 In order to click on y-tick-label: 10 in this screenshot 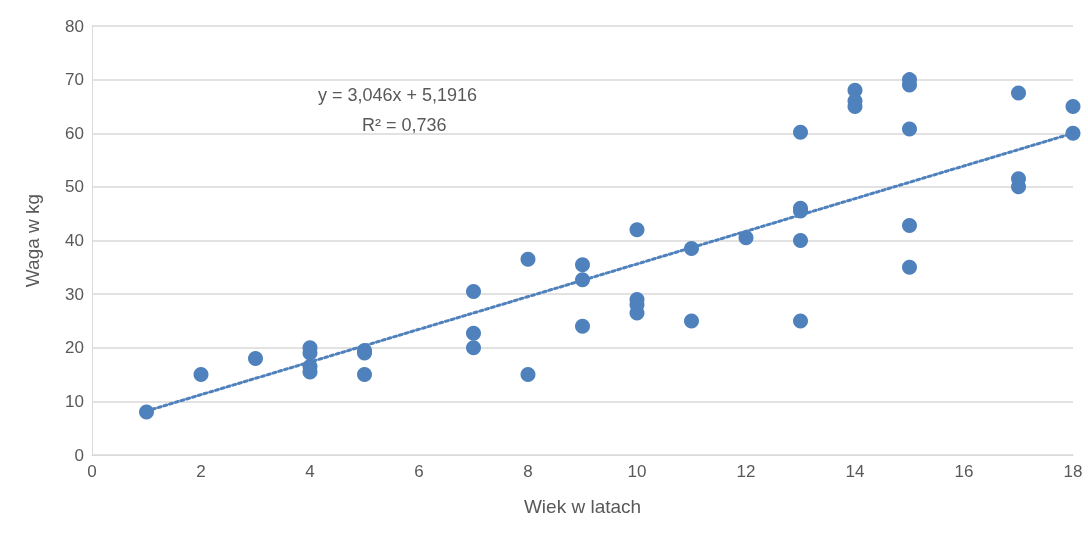, I will do `click(74, 401)`.